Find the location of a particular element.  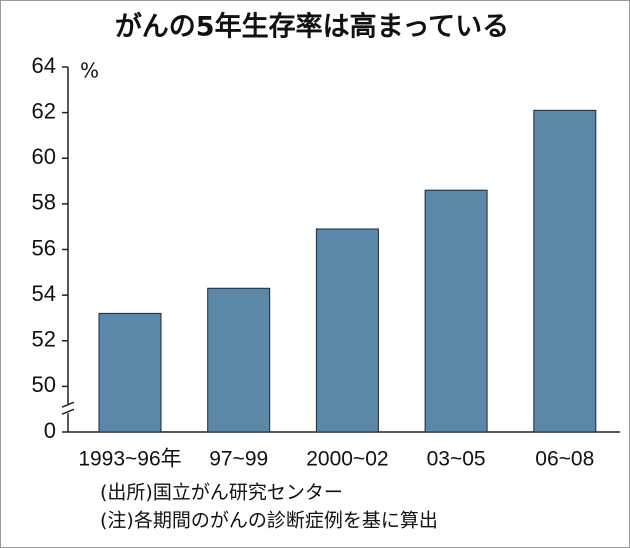

x-tick-label: 1993~96年 is located at coordinates (129, 459).